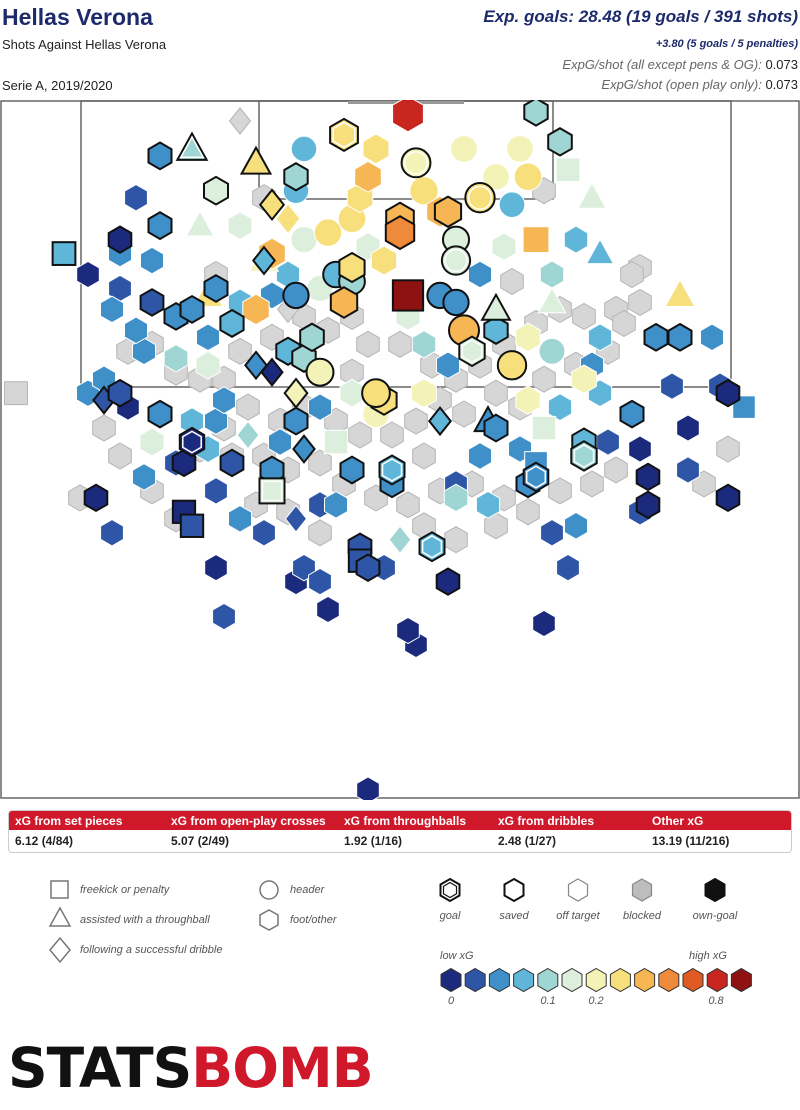 Image resolution: width=800 pixels, height=1110 pixels. What do you see at coordinates (678, 821) in the screenshot?
I see `summary-header-other: Other xG` at bounding box center [678, 821].